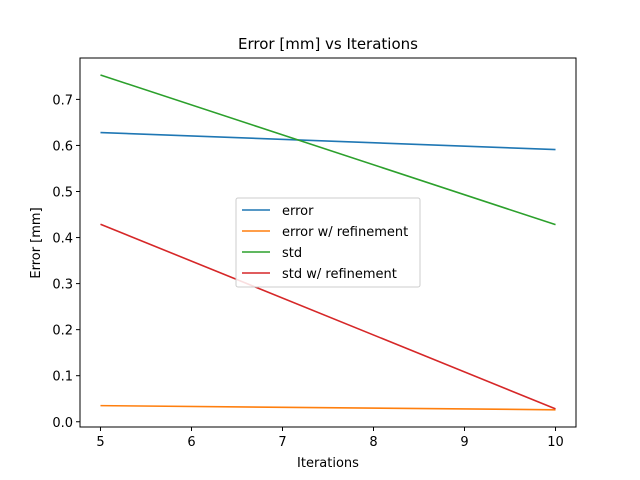 The image size is (640, 480). I want to click on x-tick-label: 7, so click(282, 442).